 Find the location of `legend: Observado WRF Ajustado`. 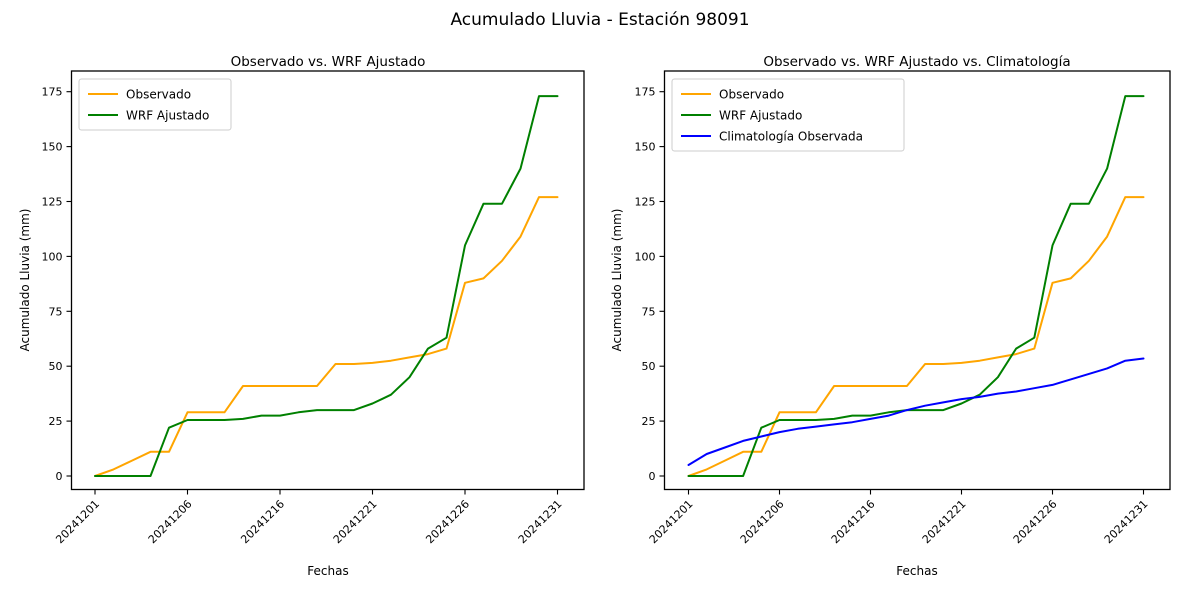

legend: Observado WRF Ajustado is located at coordinates (155, 104).